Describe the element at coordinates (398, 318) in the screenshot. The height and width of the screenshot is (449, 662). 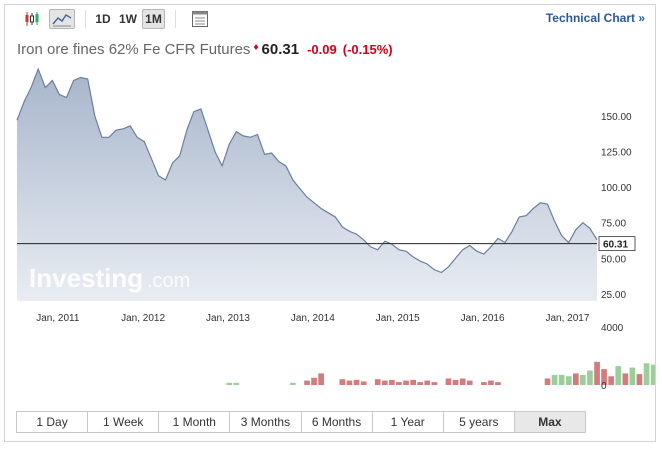
I see `x-tick-label: Jan, 2015` at that location.